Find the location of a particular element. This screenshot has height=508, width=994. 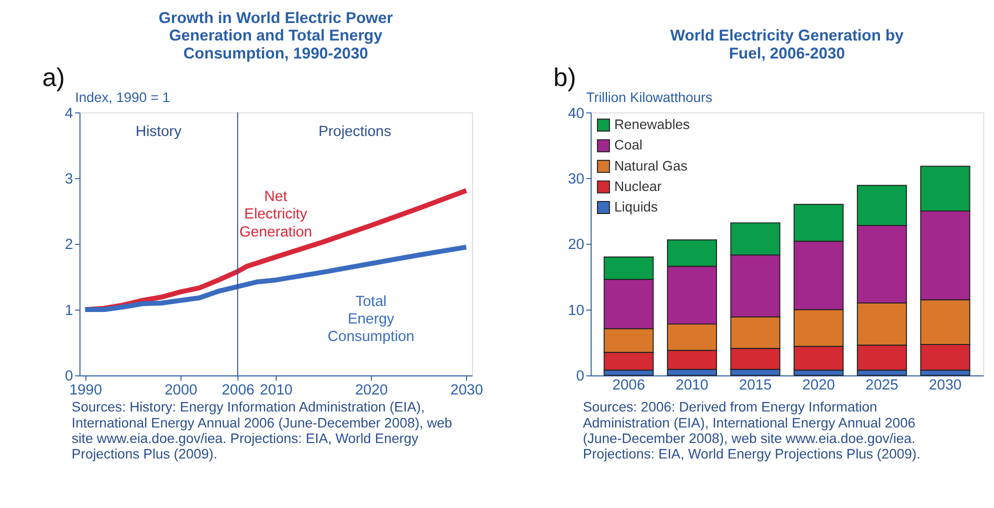

chart-title: World Electricity Generation by Fuel, 2006-2030 is located at coordinates (787, 45).